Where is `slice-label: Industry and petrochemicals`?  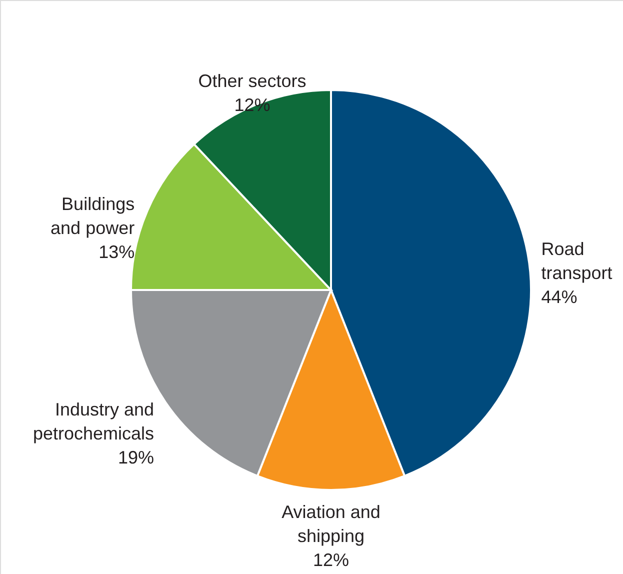 slice-label: Industry and petrochemicals is located at coordinates (93, 421).